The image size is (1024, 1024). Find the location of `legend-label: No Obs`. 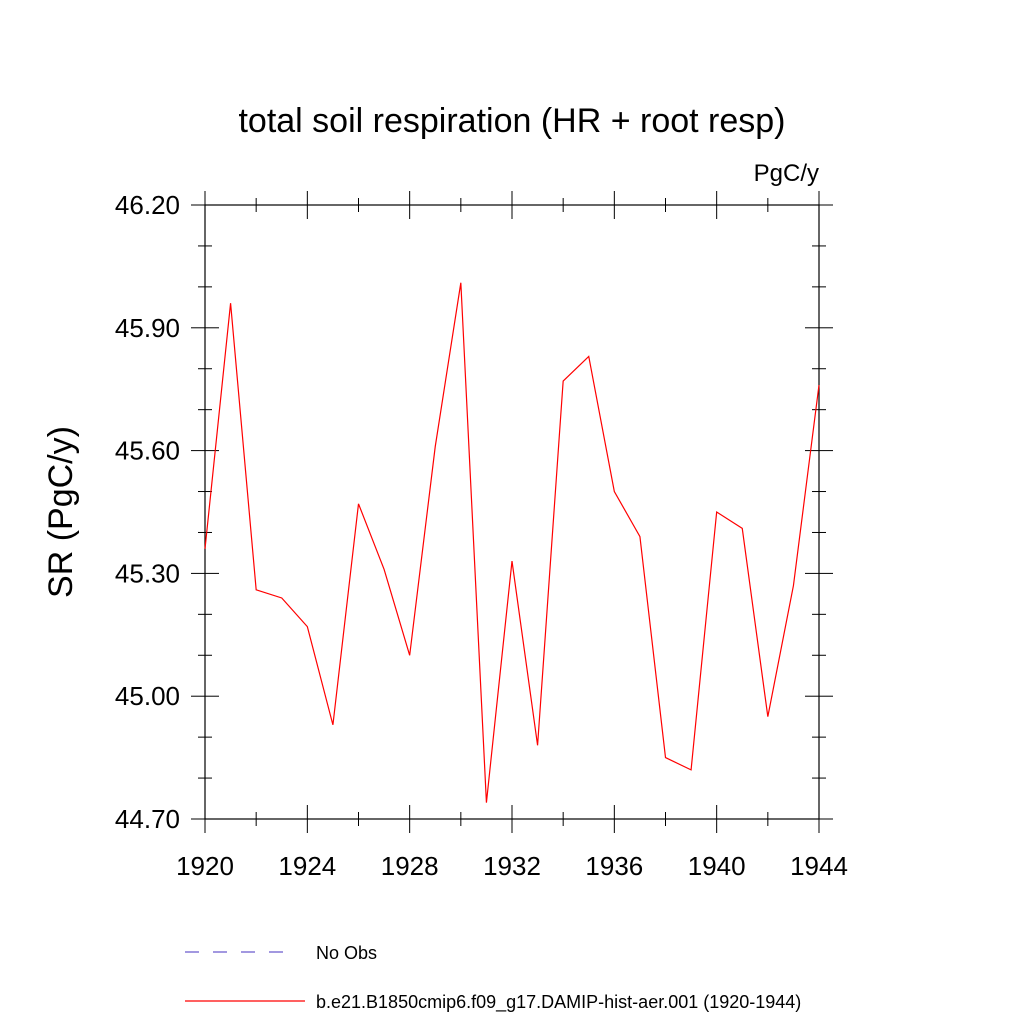

legend-label: No Obs is located at coordinates (346, 953).